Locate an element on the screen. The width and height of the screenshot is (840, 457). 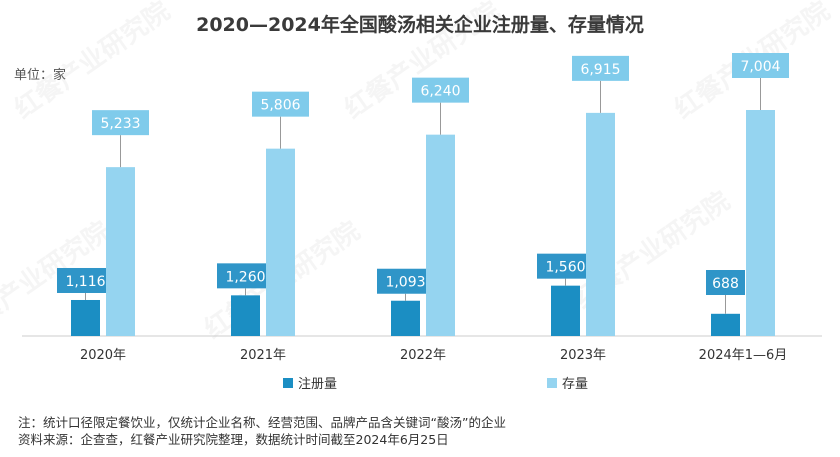
data-label: 6,240 is located at coordinates (440, 92).